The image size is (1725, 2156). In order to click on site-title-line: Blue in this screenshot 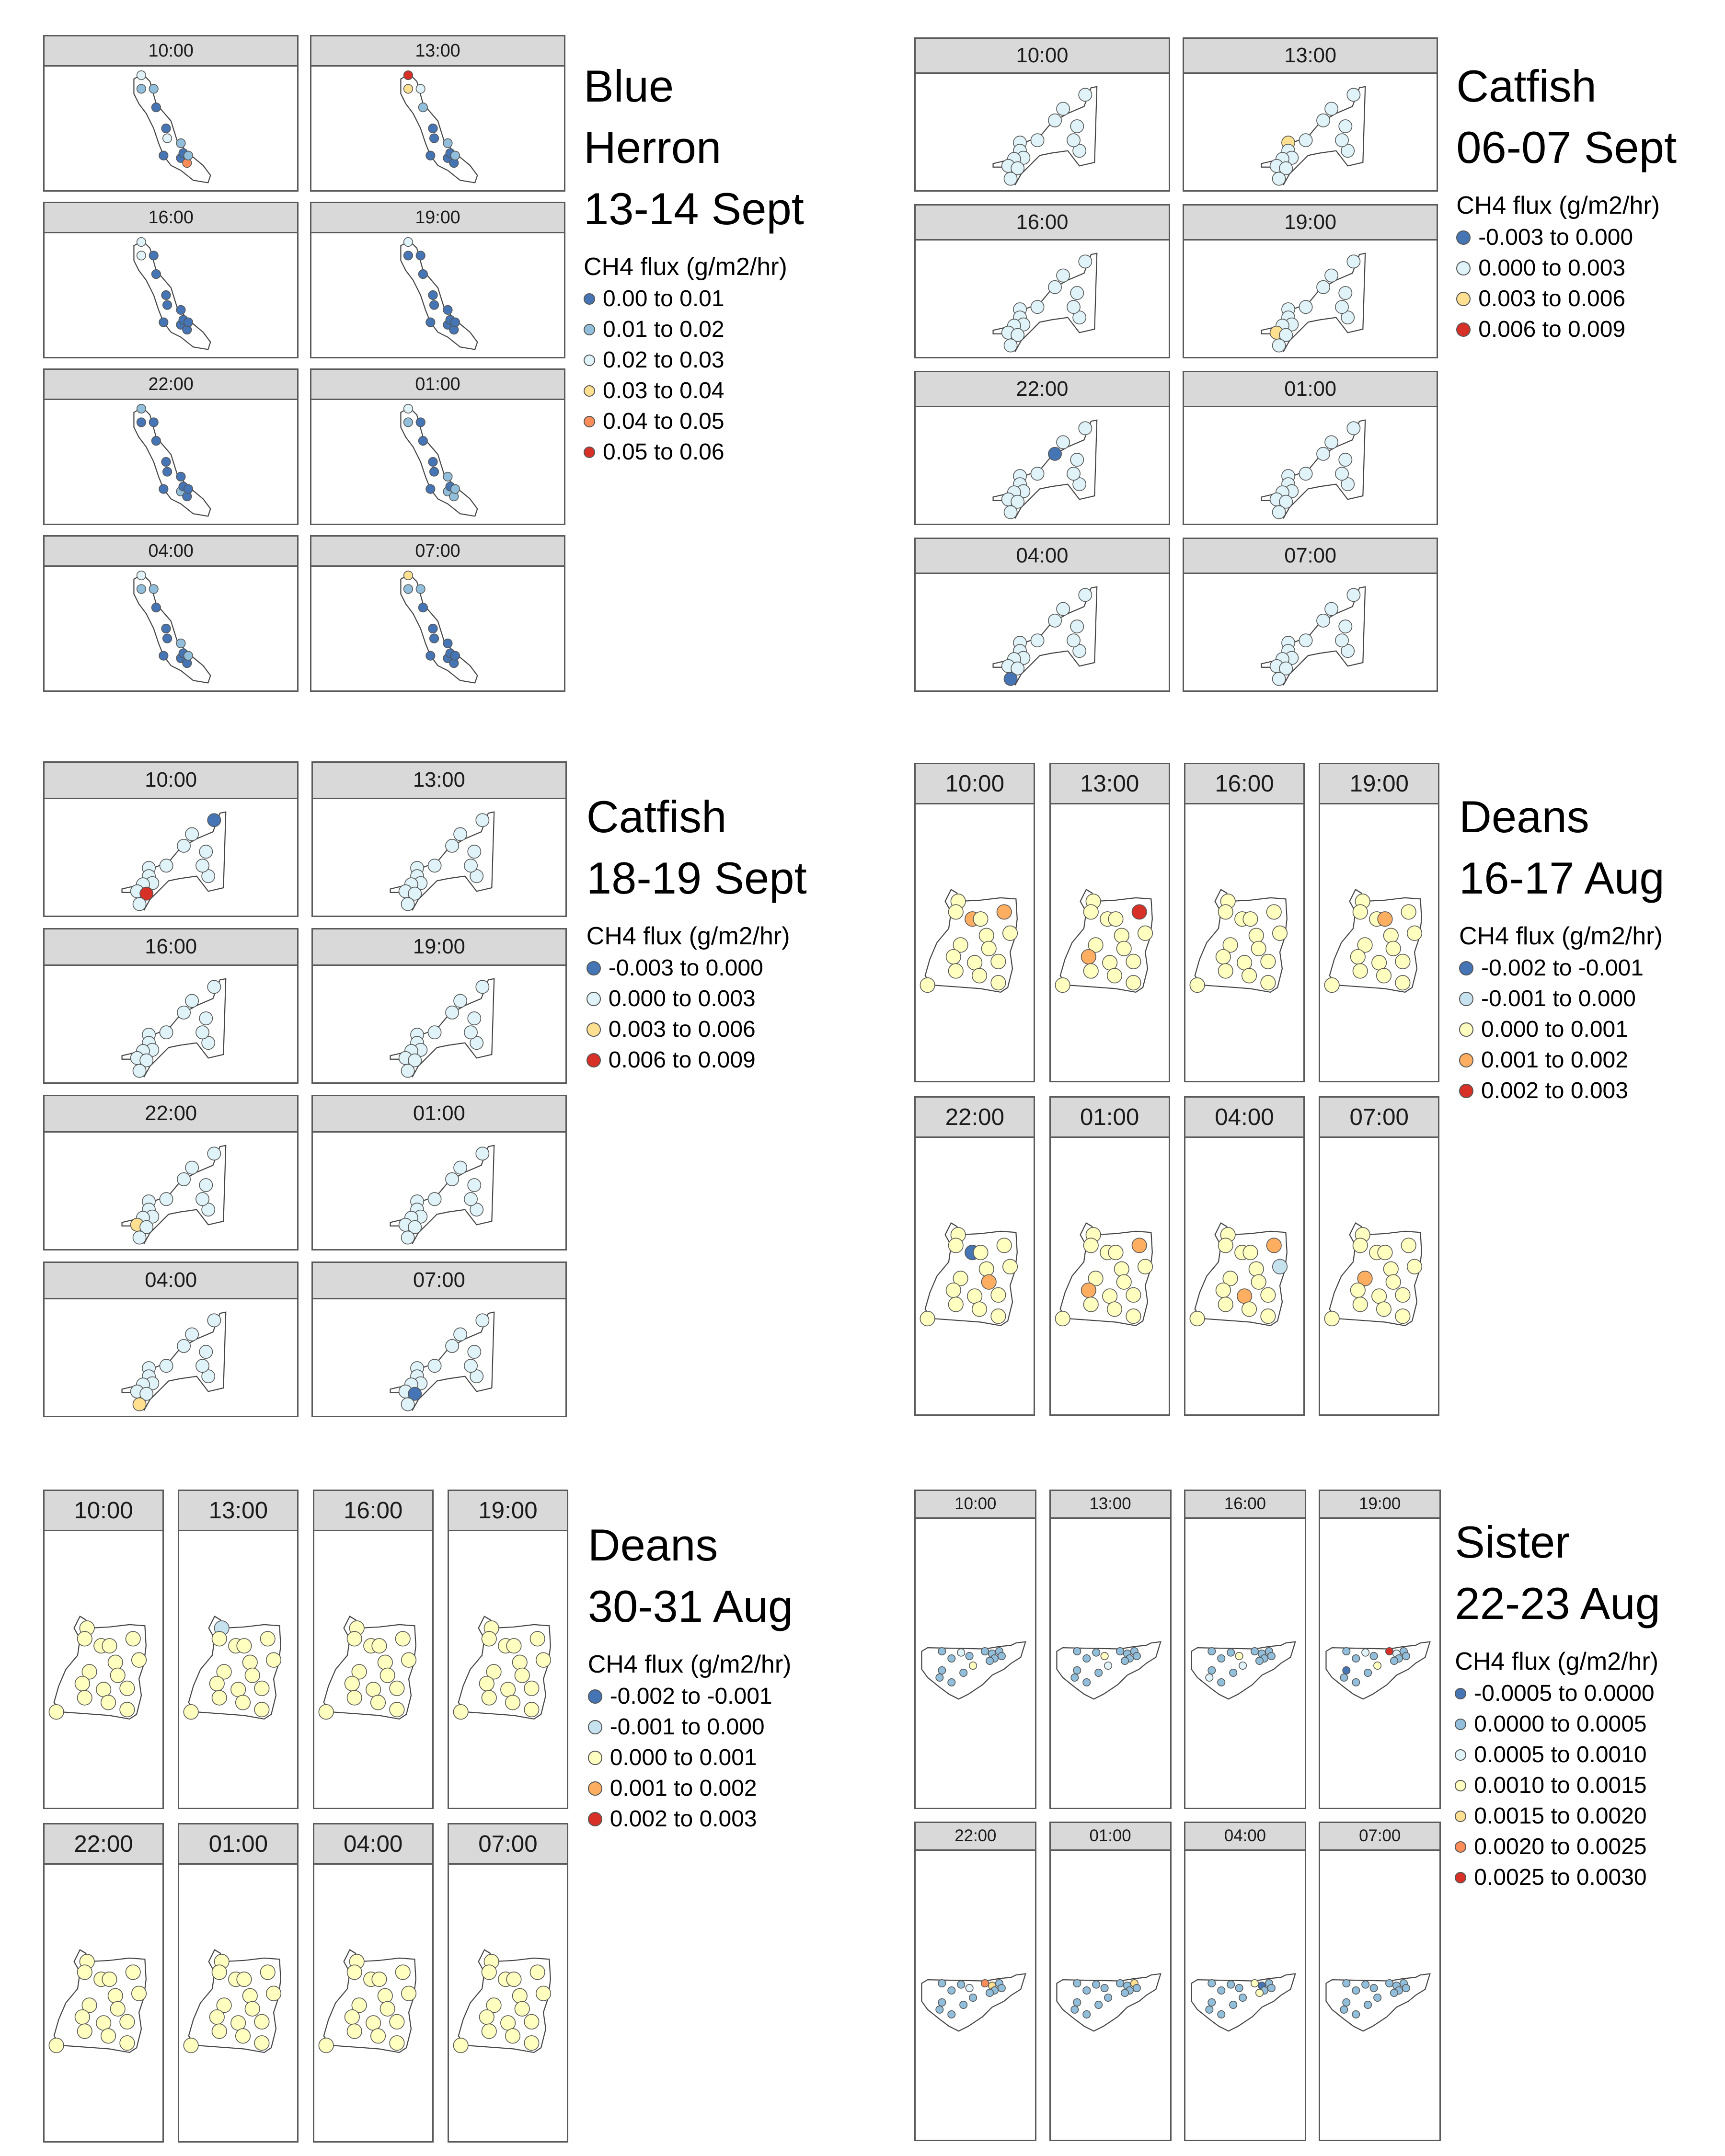, I will do `click(629, 86)`.